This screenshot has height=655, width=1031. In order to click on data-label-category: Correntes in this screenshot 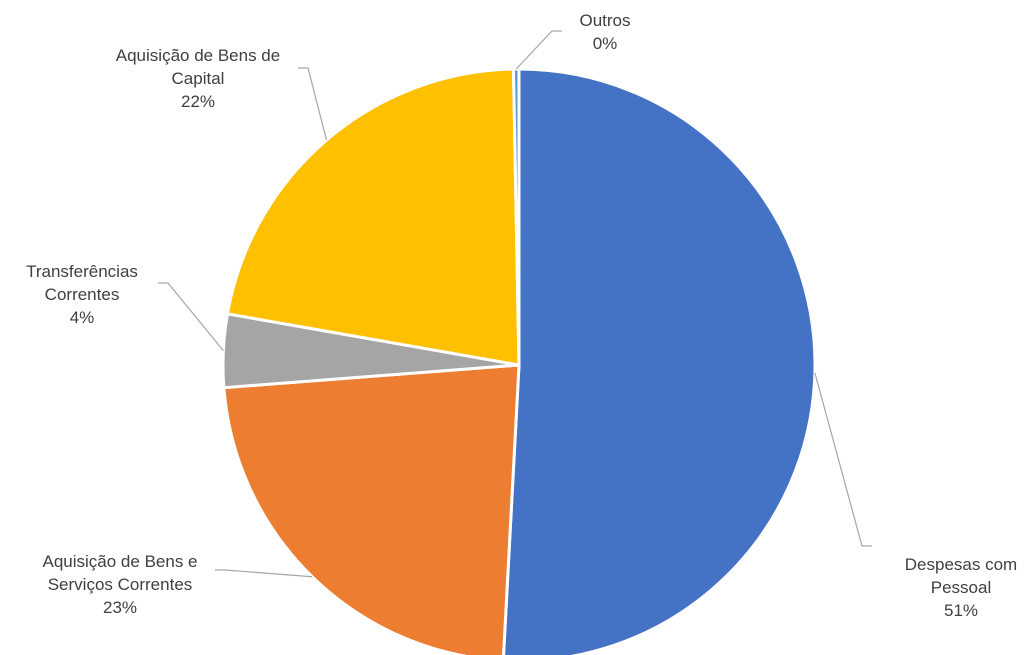, I will do `click(82, 294)`.